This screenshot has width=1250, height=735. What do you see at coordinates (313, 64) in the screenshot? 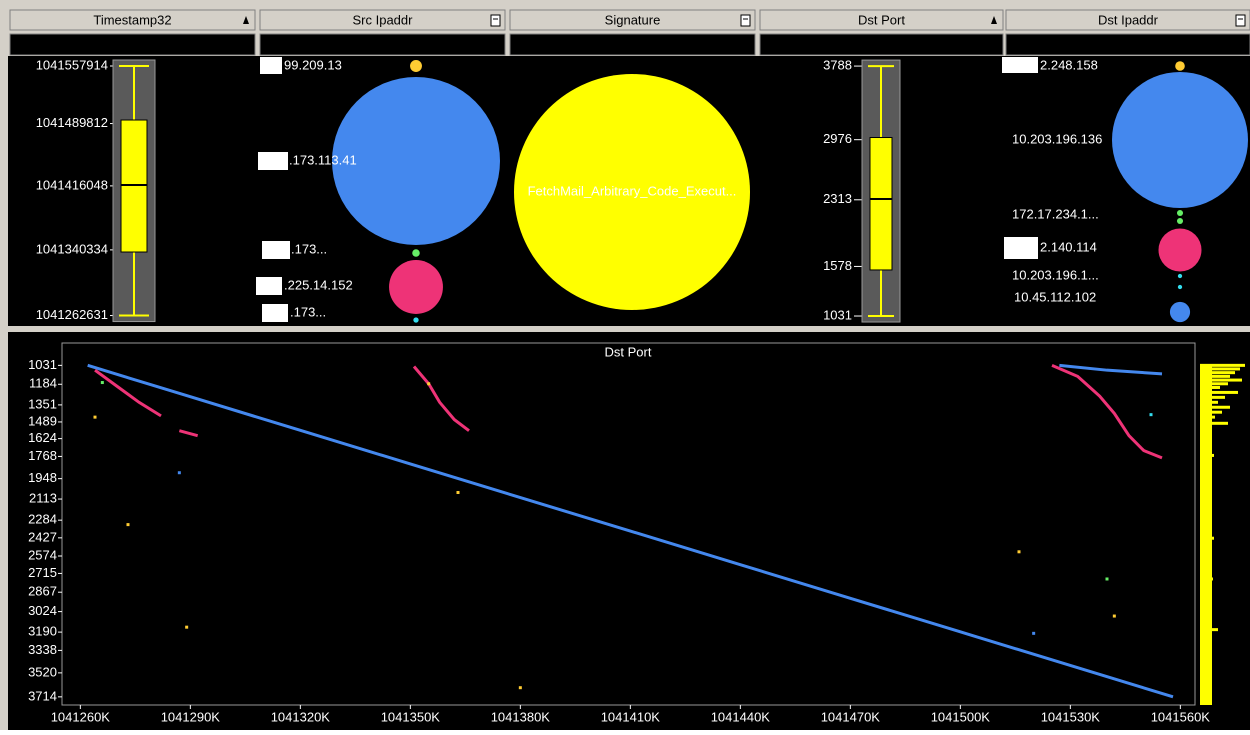
I see `value-label: 99.209.13` at bounding box center [313, 64].